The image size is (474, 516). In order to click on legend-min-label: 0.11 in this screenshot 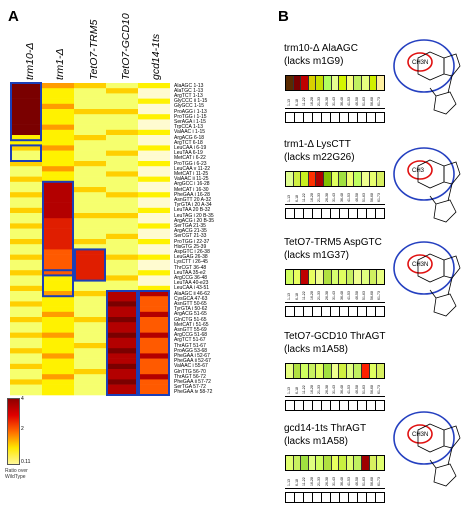, I will do `click(26, 462)`.